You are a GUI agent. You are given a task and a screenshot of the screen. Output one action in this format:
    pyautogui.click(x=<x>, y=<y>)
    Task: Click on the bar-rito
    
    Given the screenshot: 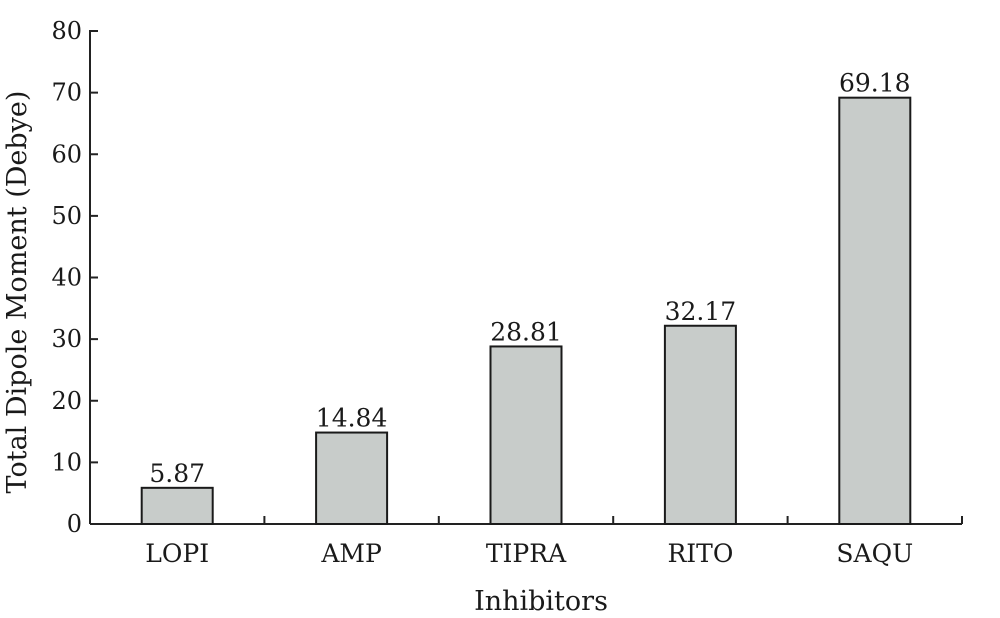 What is the action you would take?
    pyautogui.click(x=700, y=424)
    